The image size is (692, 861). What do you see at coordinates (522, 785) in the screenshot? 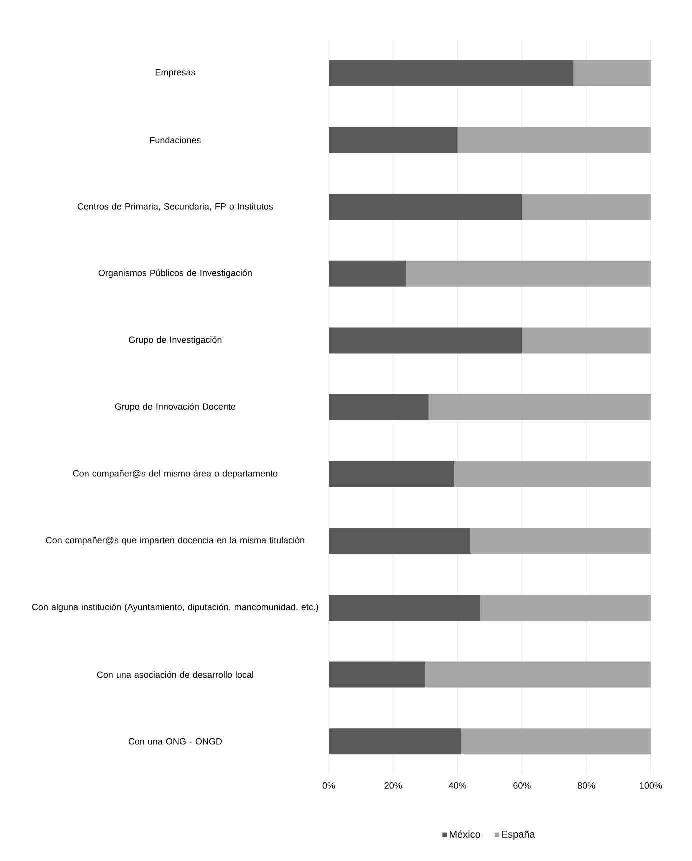
I see `x-tick-label: 60%` at bounding box center [522, 785].